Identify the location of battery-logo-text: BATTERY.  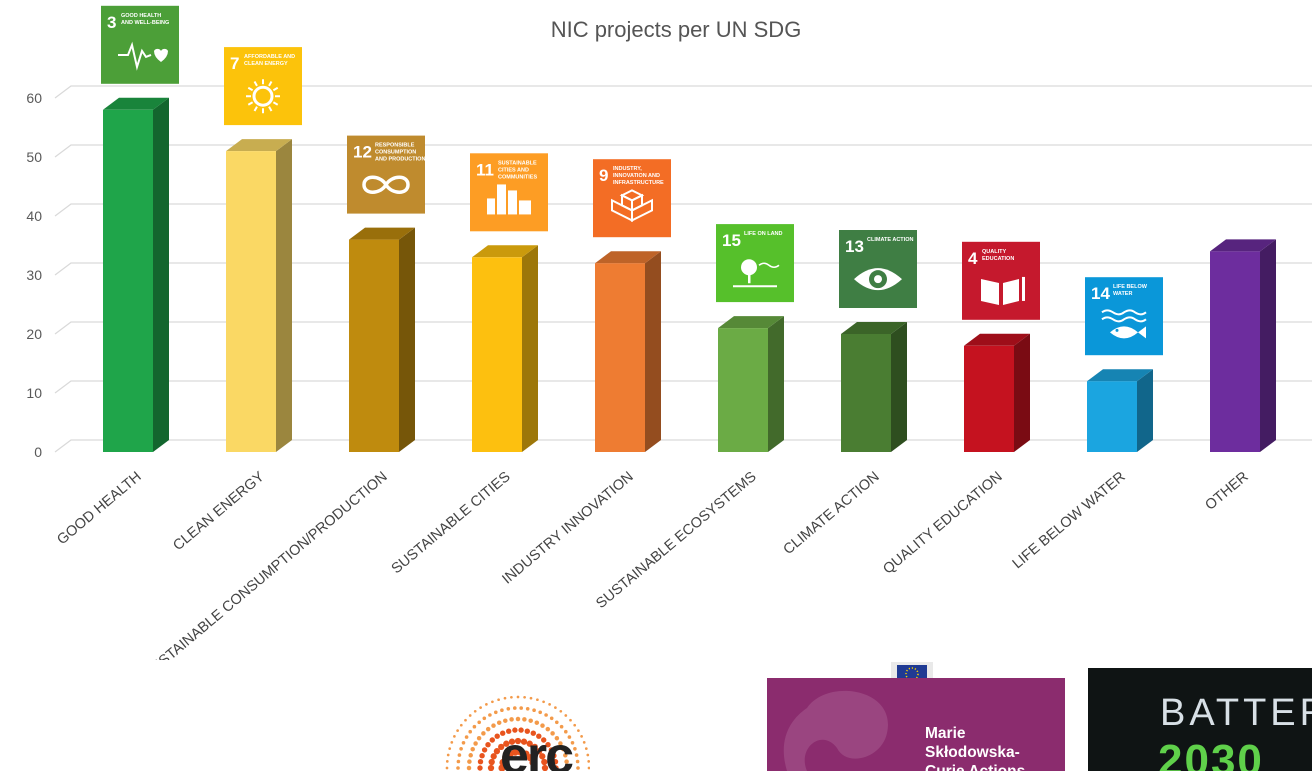
(1236, 713).